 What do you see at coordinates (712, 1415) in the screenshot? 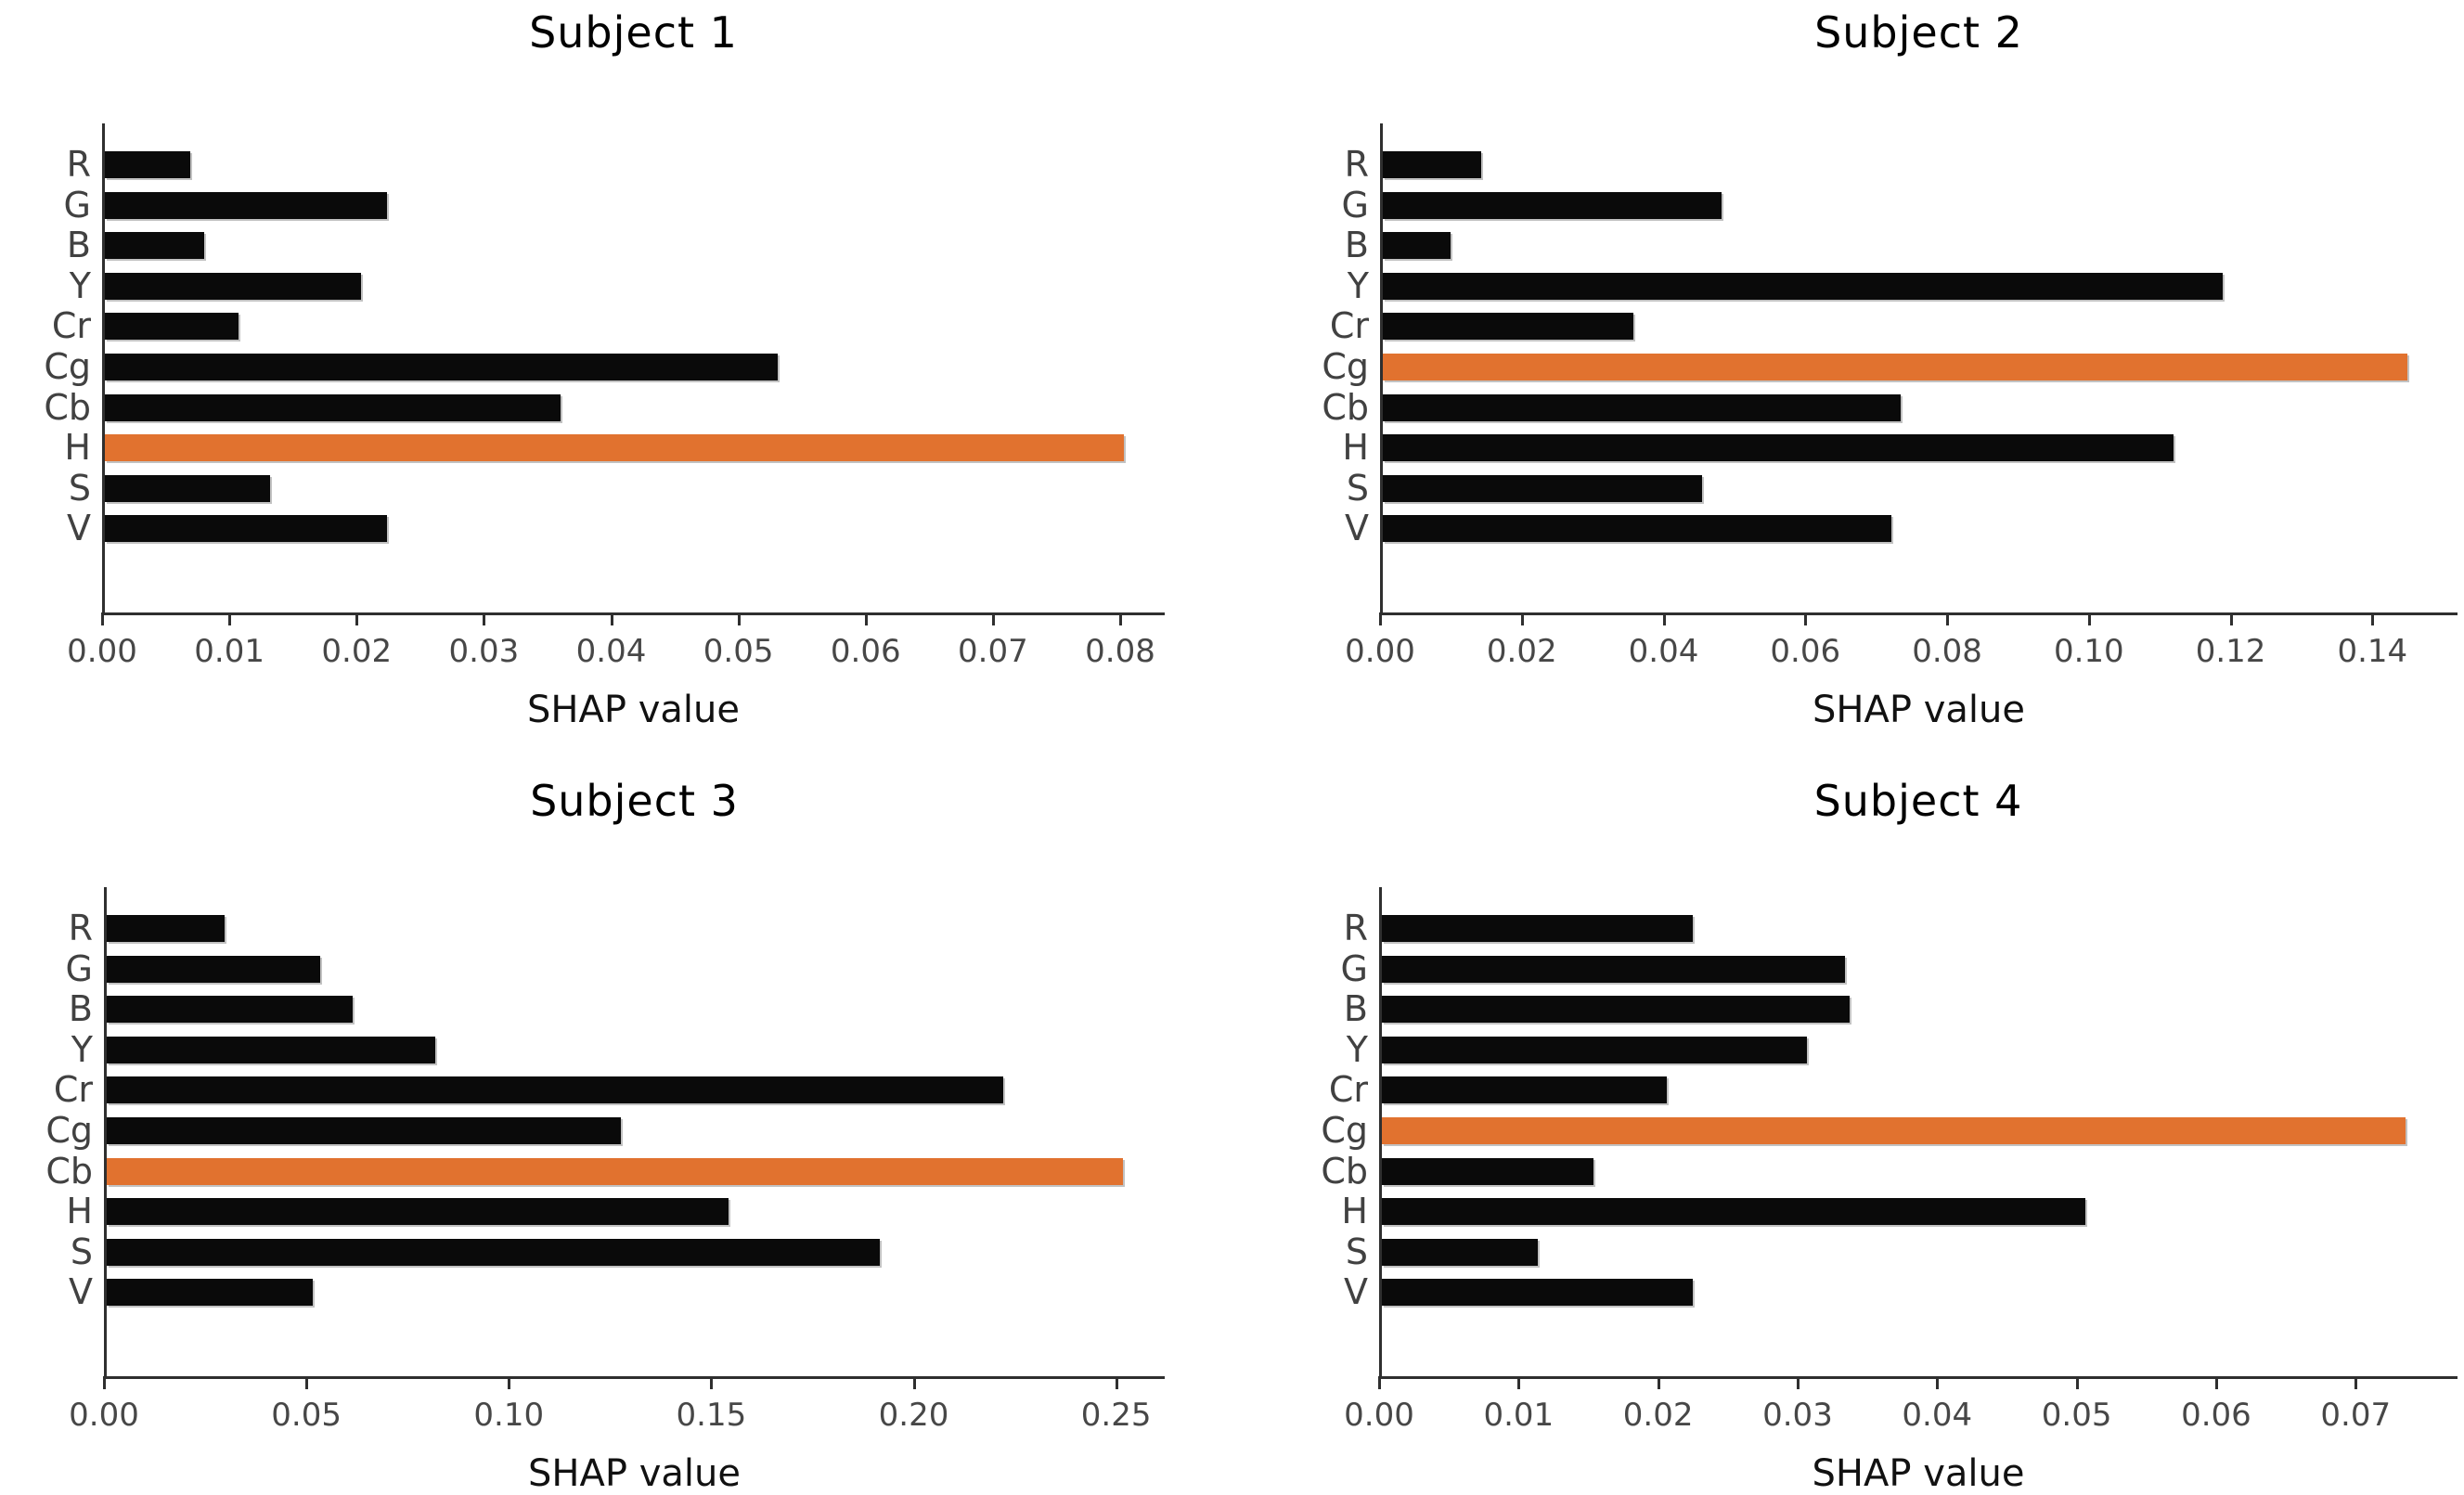
I see `x-tick-label: 0.15` at bounding box center [712, 1415].